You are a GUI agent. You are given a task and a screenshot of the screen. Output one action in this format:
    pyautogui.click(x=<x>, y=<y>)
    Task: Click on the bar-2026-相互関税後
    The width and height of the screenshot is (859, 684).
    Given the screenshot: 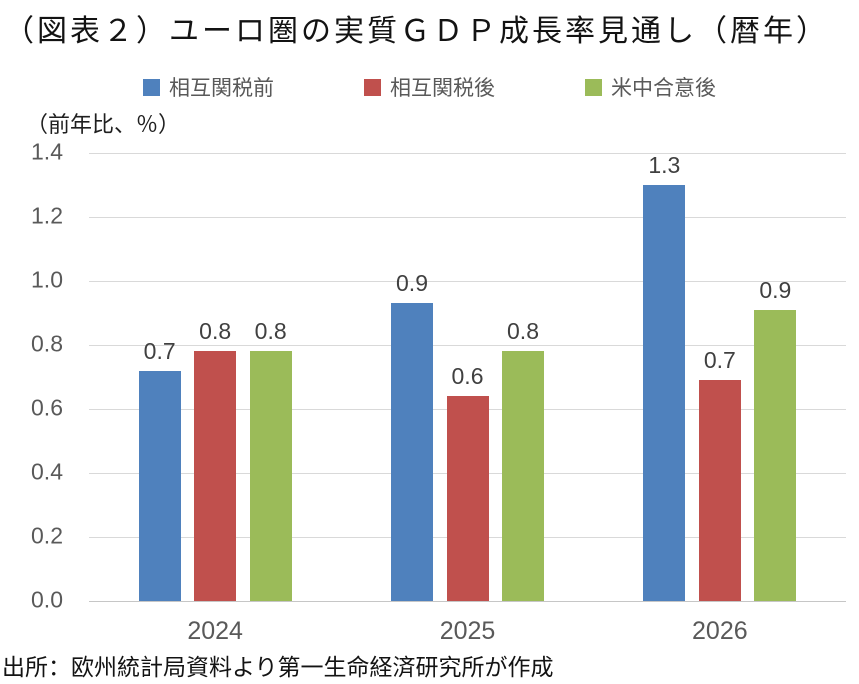 What is the action you would take?
    pyautogui.click(x=719, y=490)
    